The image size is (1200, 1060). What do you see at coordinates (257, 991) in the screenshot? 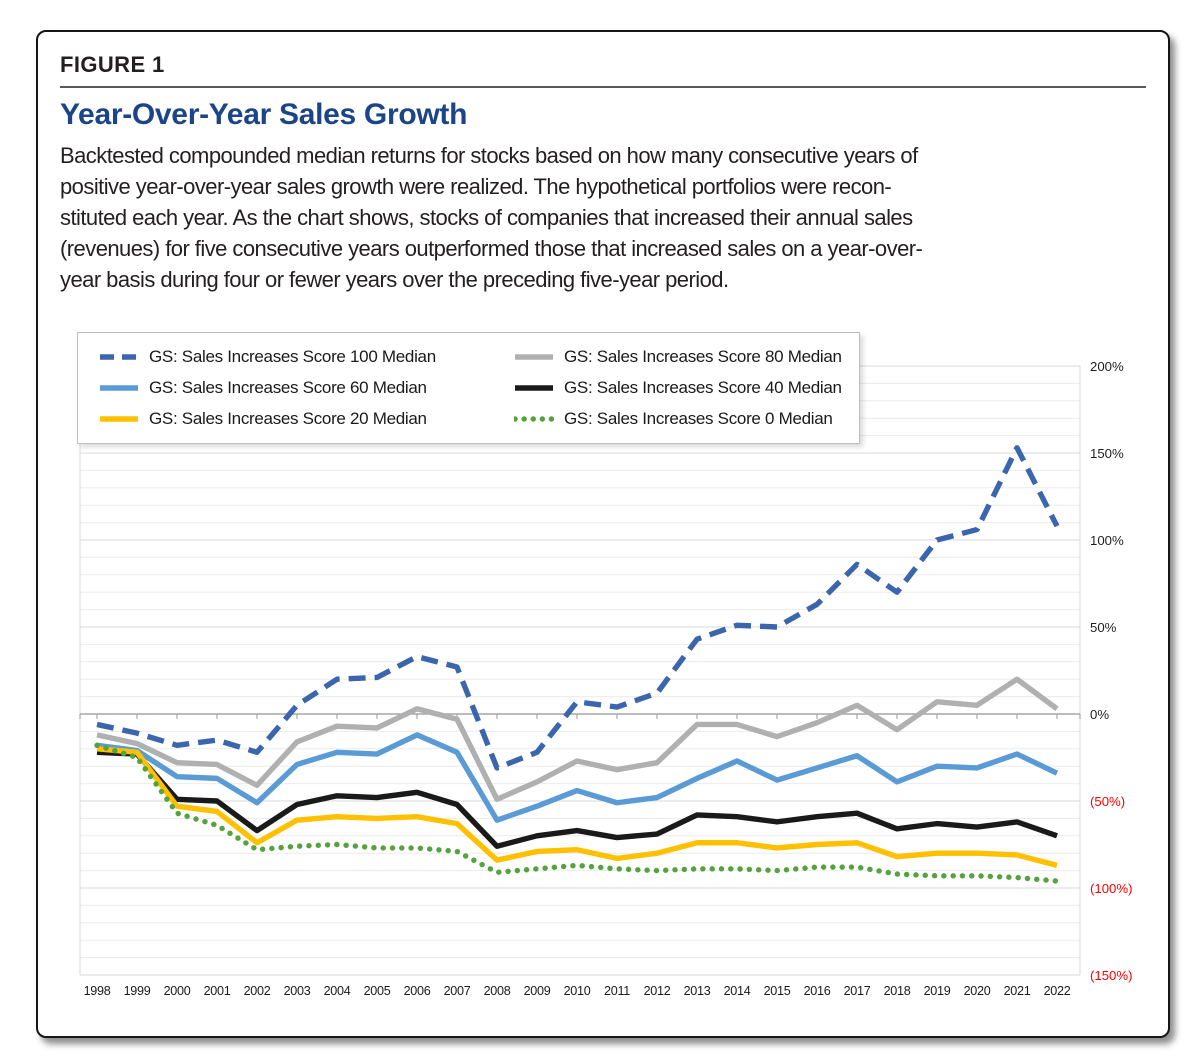
I see `x-axis-label: 2002` at bounding box center [257, 991].